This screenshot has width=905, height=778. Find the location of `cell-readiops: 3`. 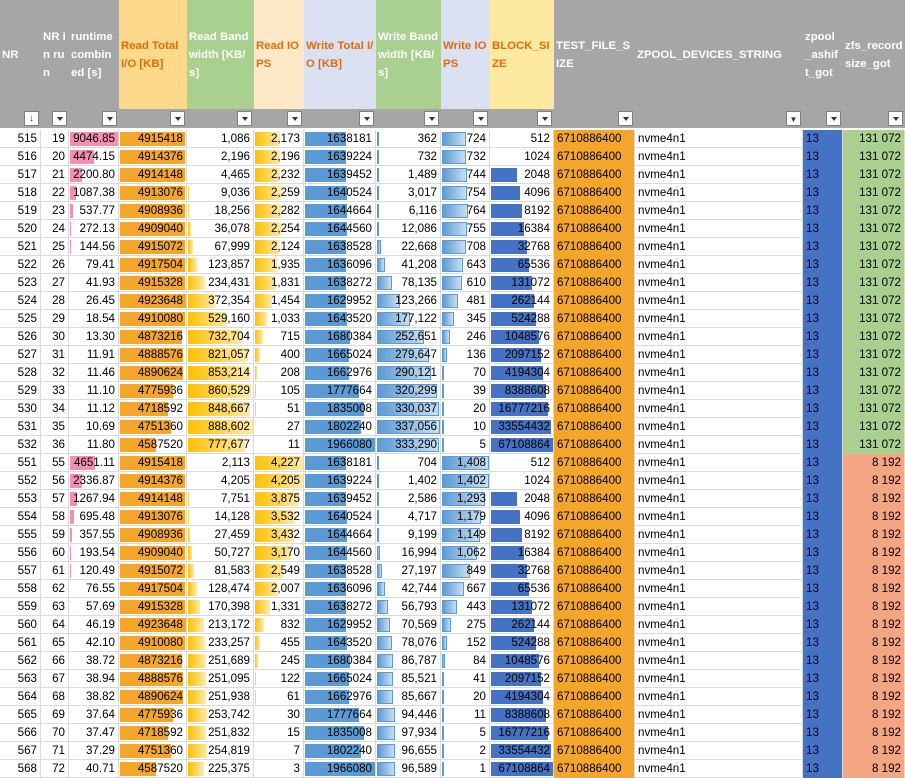

cell-readiops: 3 is located at coordinates (279, 769).